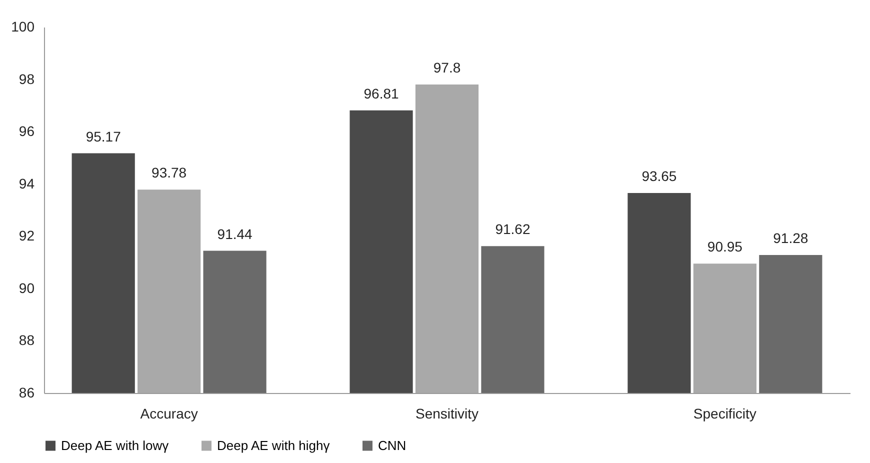  Describe the element at coordinates (447, 68) in the screenshot. I see `data-label: 97.8` at that location.